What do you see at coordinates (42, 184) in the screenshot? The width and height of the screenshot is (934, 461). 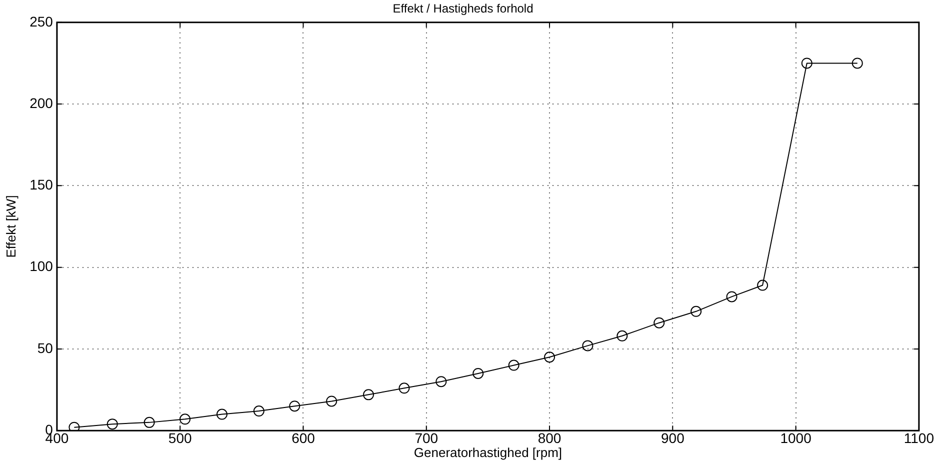 I see `y-tick-label: 150` at bounding box center [42, 184].